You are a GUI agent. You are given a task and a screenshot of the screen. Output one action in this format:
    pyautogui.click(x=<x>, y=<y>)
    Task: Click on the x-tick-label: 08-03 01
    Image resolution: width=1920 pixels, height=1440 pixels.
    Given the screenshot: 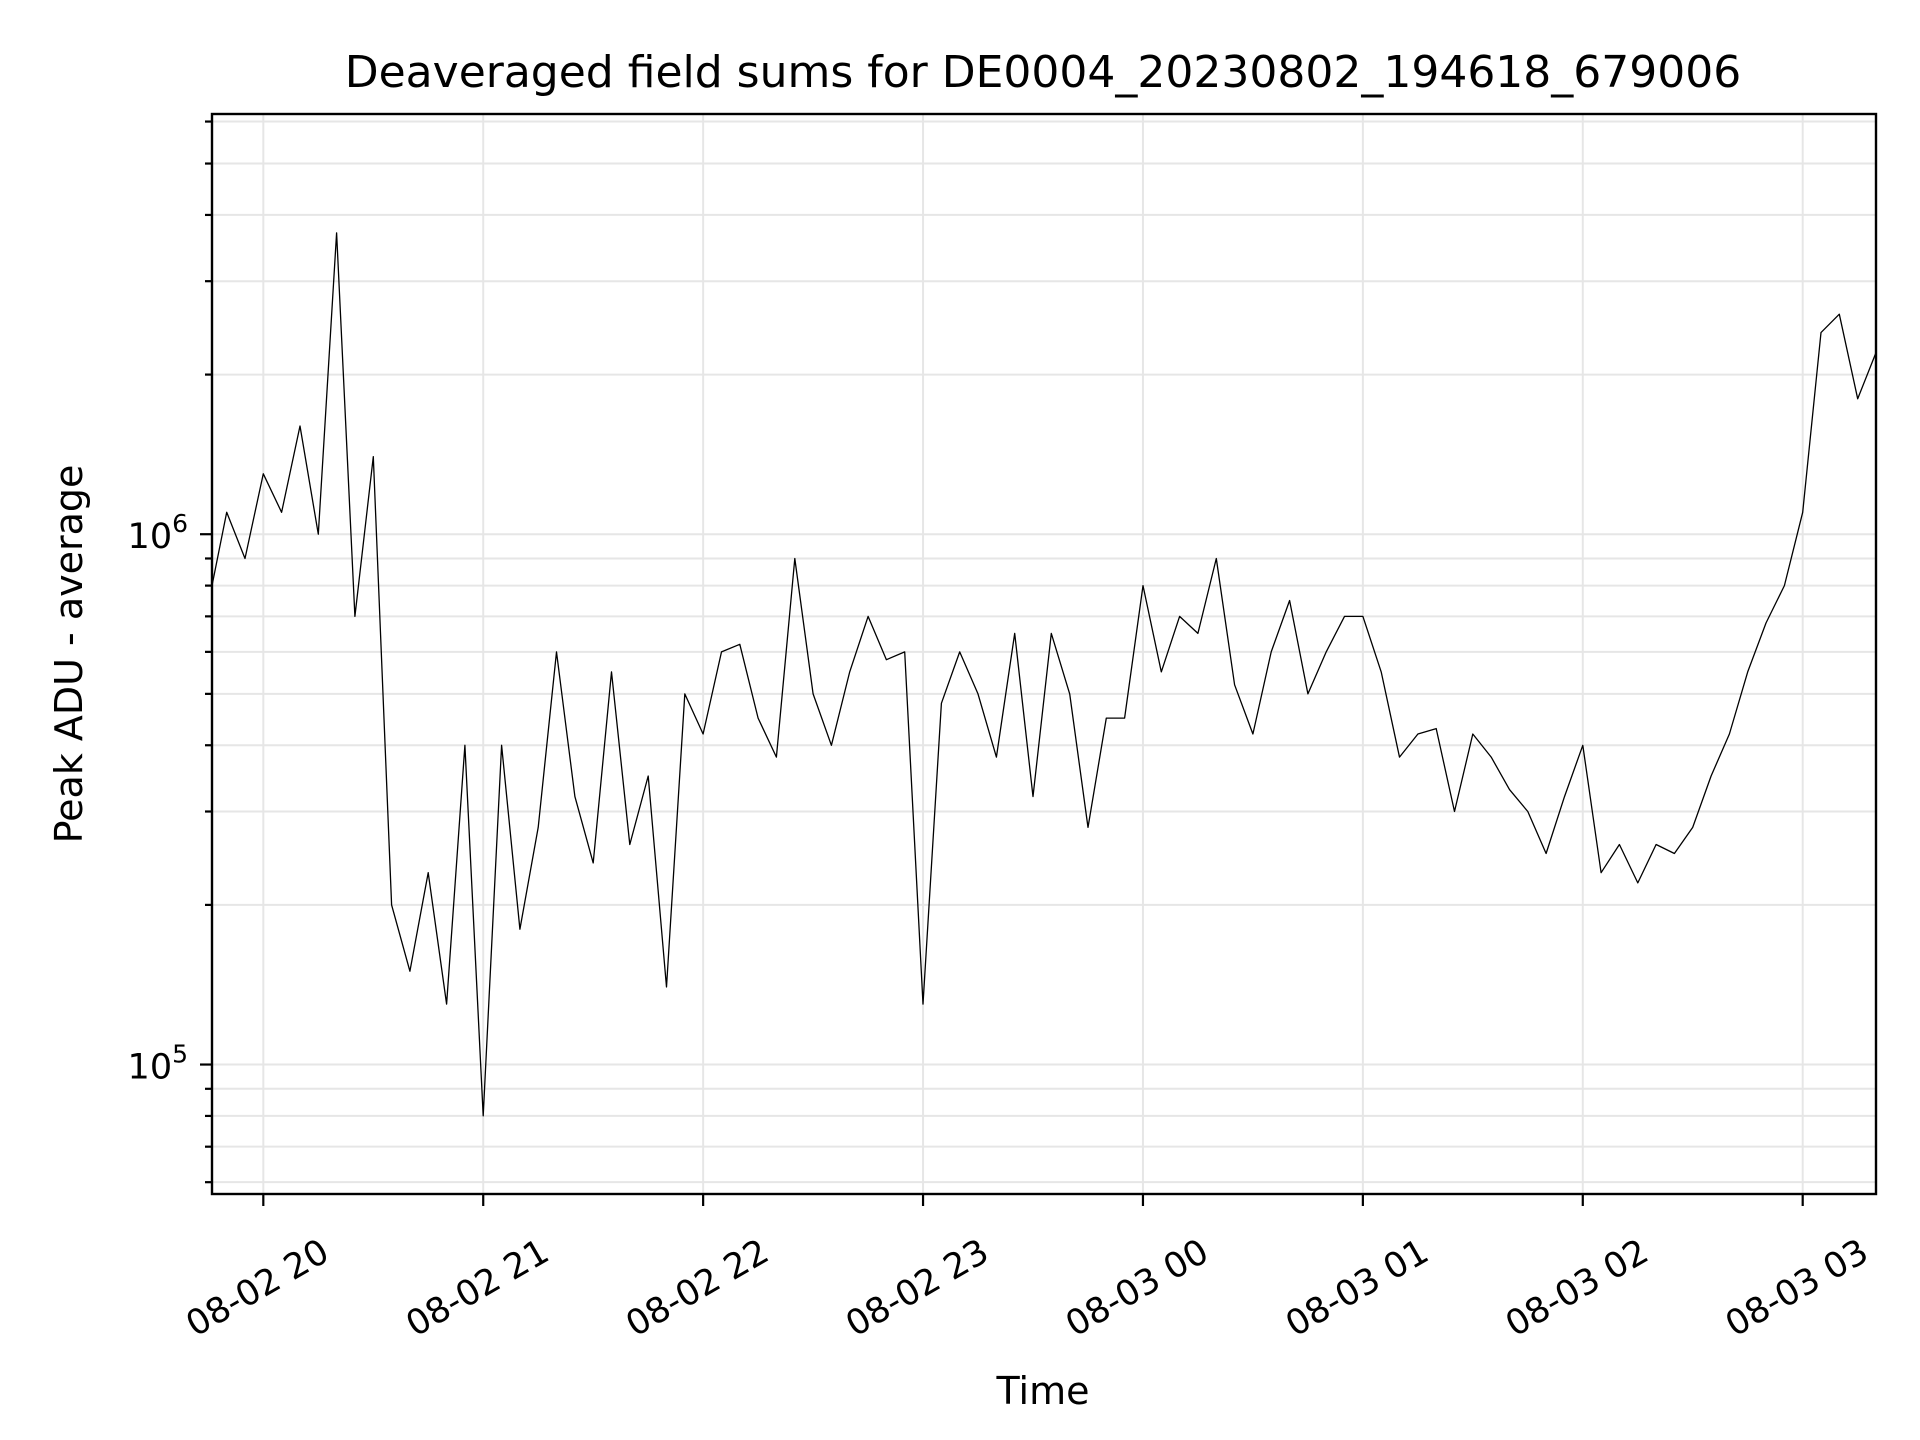 What is the action you would take?
    pyautogui.click(x=1357, y=1288)
    